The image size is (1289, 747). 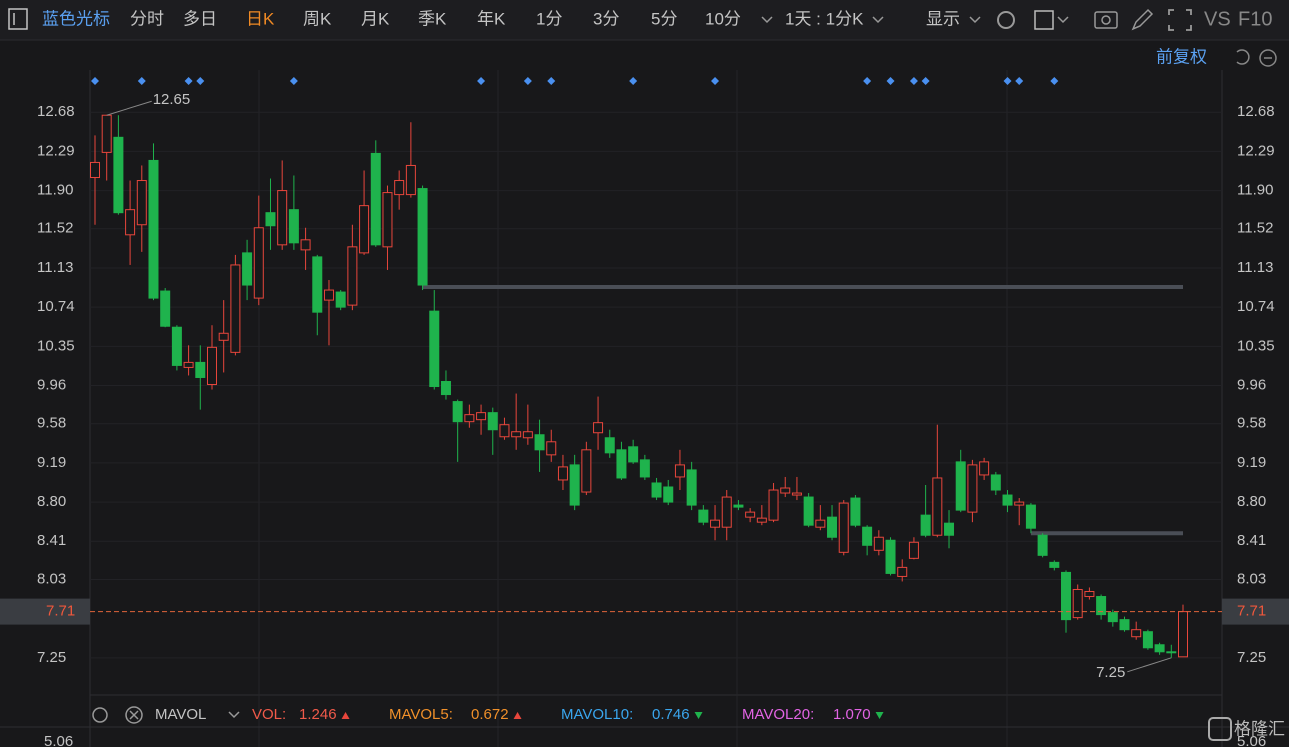 I want to click on indicator-close, so click(x=134, y=715).